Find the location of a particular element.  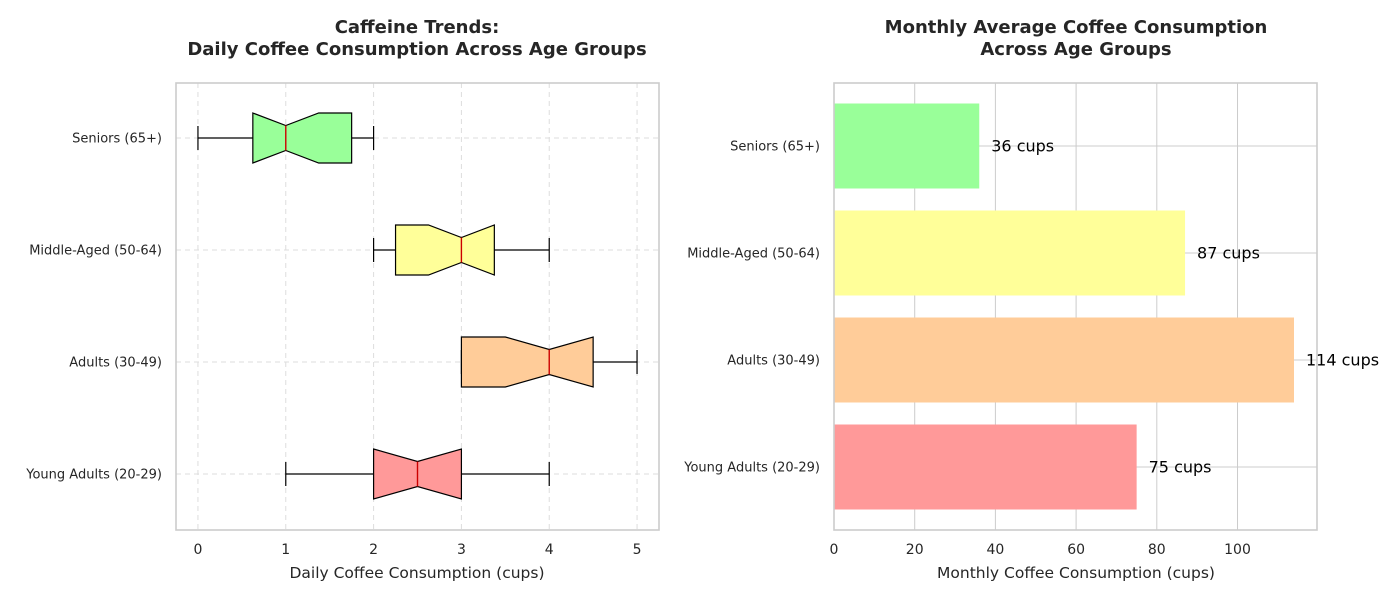

bar-y-tick-middle-aged-50-64: Middle-Aged (50-64) is located at coordinates (753, 254).